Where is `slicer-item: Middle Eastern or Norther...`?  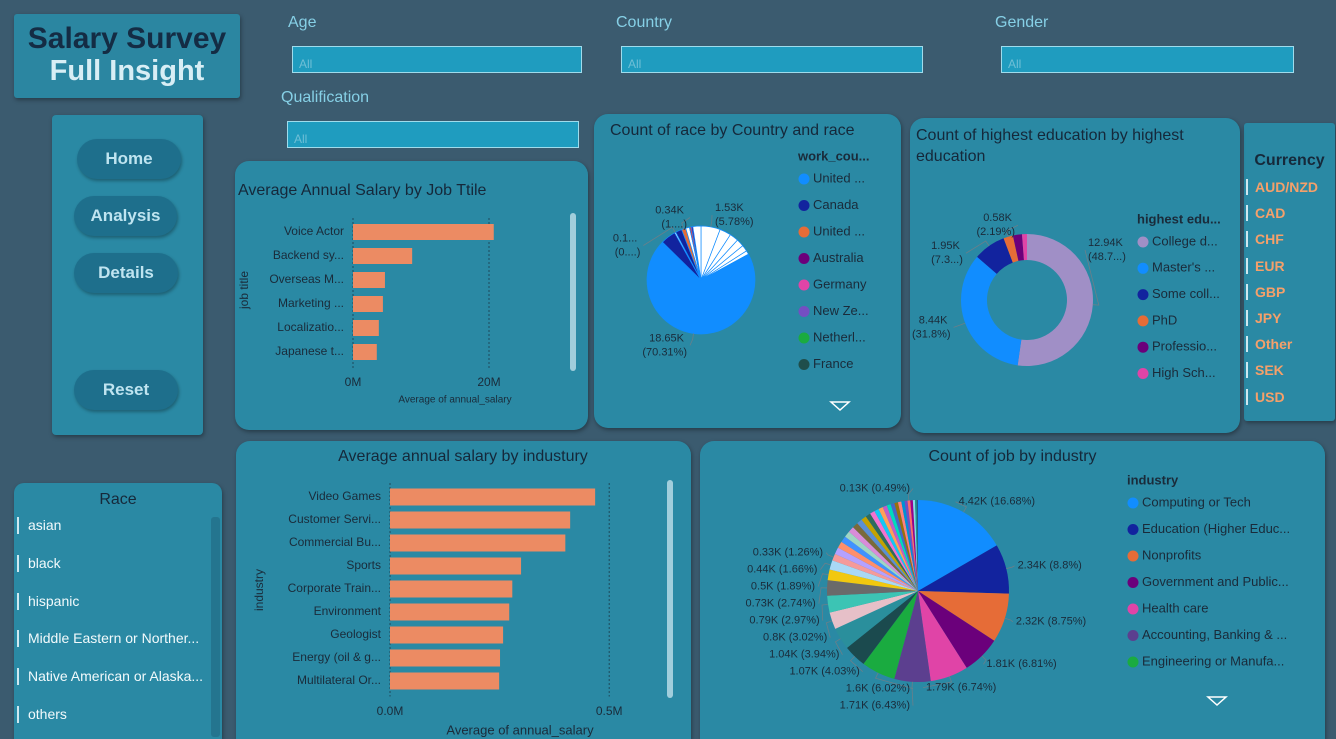
slicer-item: Middle Eastern or Norther... is located at coordinates (117, 639).